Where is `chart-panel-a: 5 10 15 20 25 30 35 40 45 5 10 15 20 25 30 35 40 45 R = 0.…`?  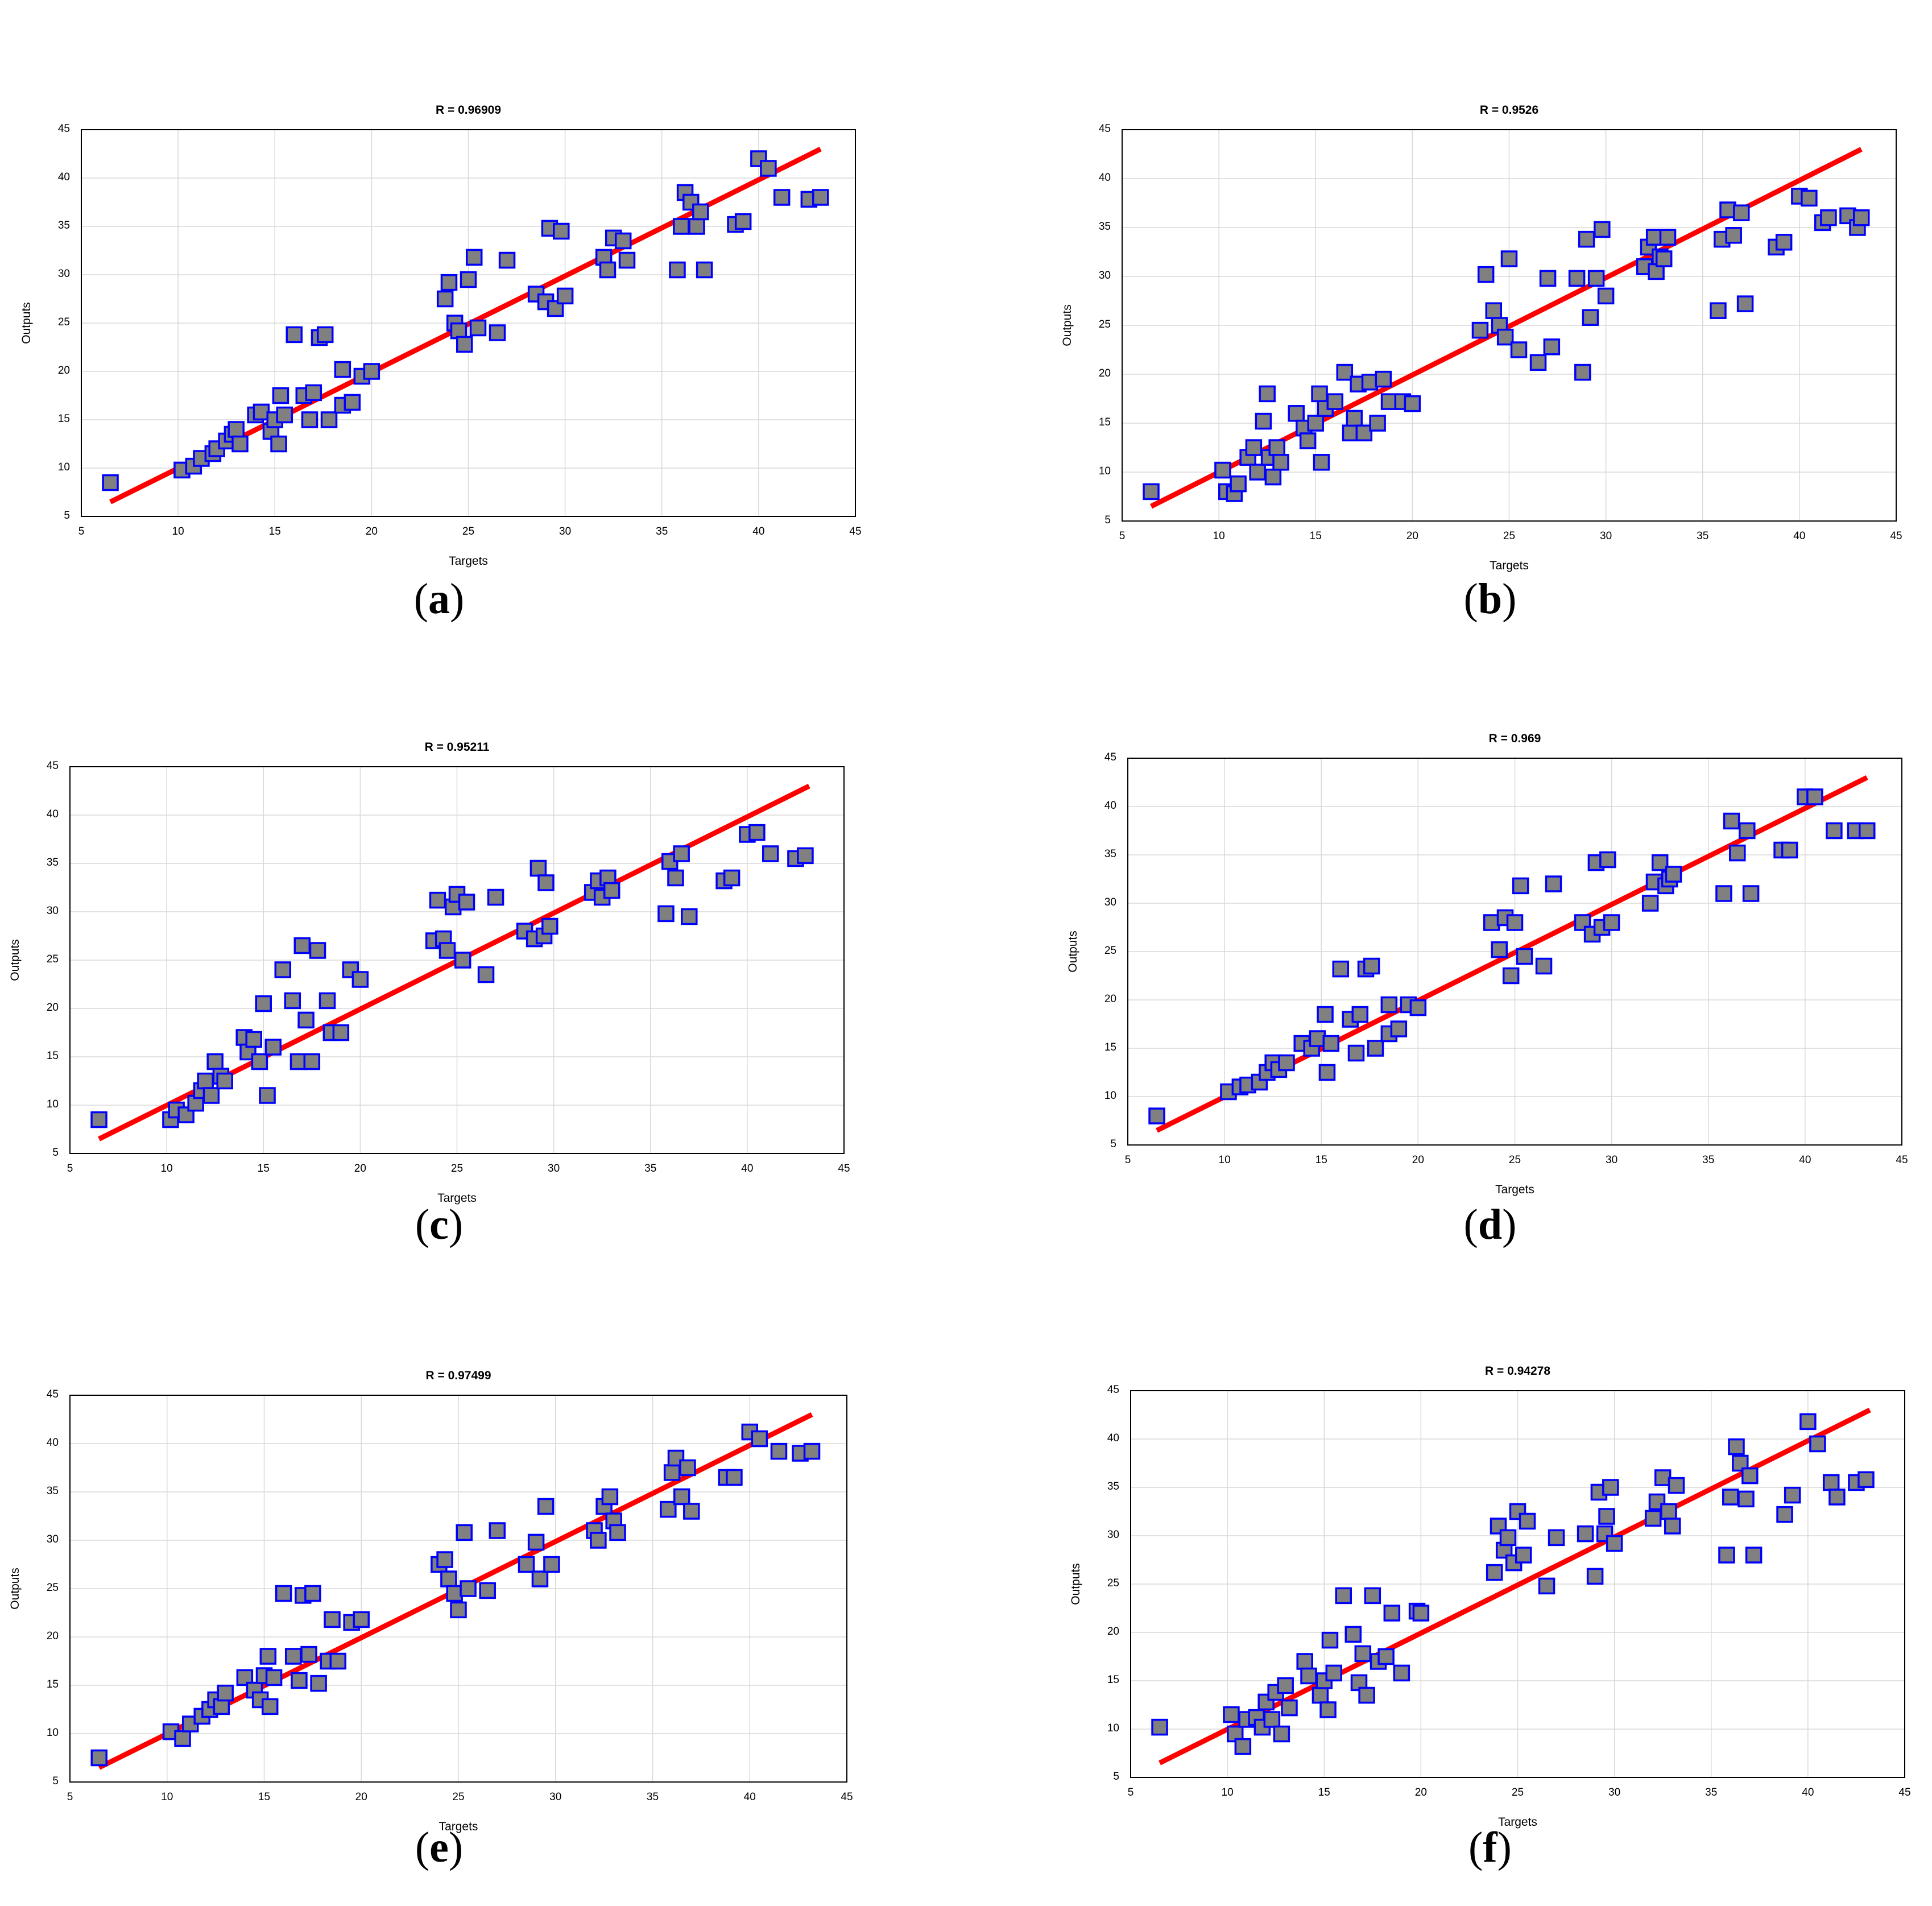 chart-panel-a: 5 10 15 20 25 30 35 40 45 5 10 15 20 25 30 35 40 45 R = 0.… is located at coordinates (443, 307).